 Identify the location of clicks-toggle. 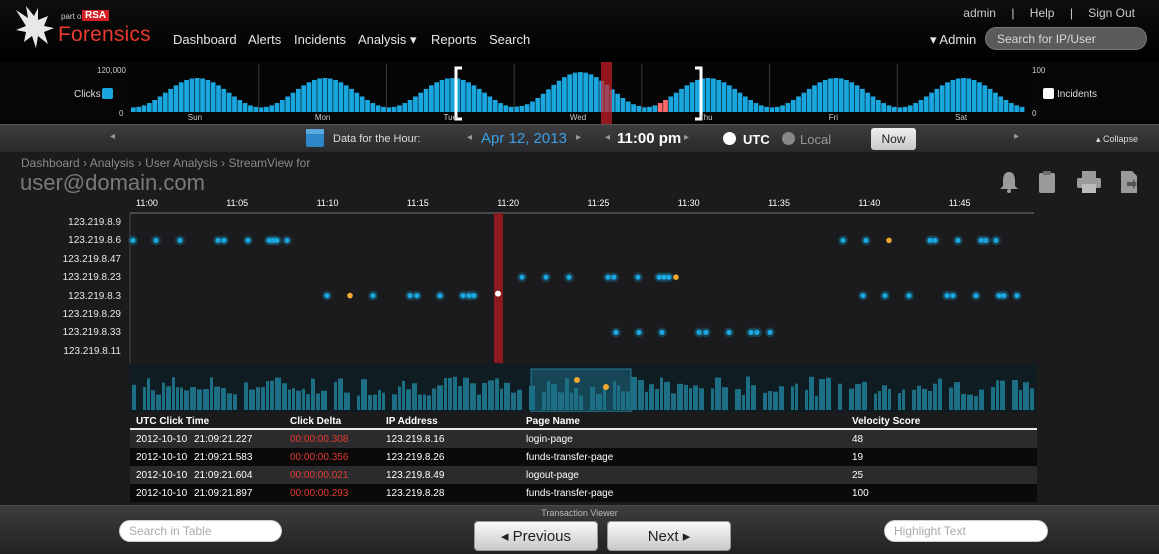
(107, 93).